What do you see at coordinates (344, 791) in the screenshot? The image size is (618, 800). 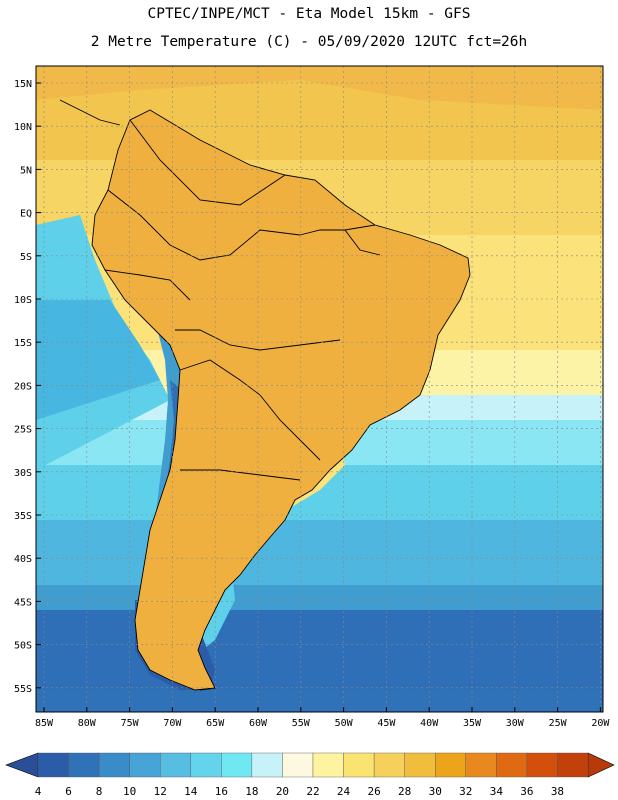 I see `colorbar-tick-label: 24` at bounding box center [344, 791].